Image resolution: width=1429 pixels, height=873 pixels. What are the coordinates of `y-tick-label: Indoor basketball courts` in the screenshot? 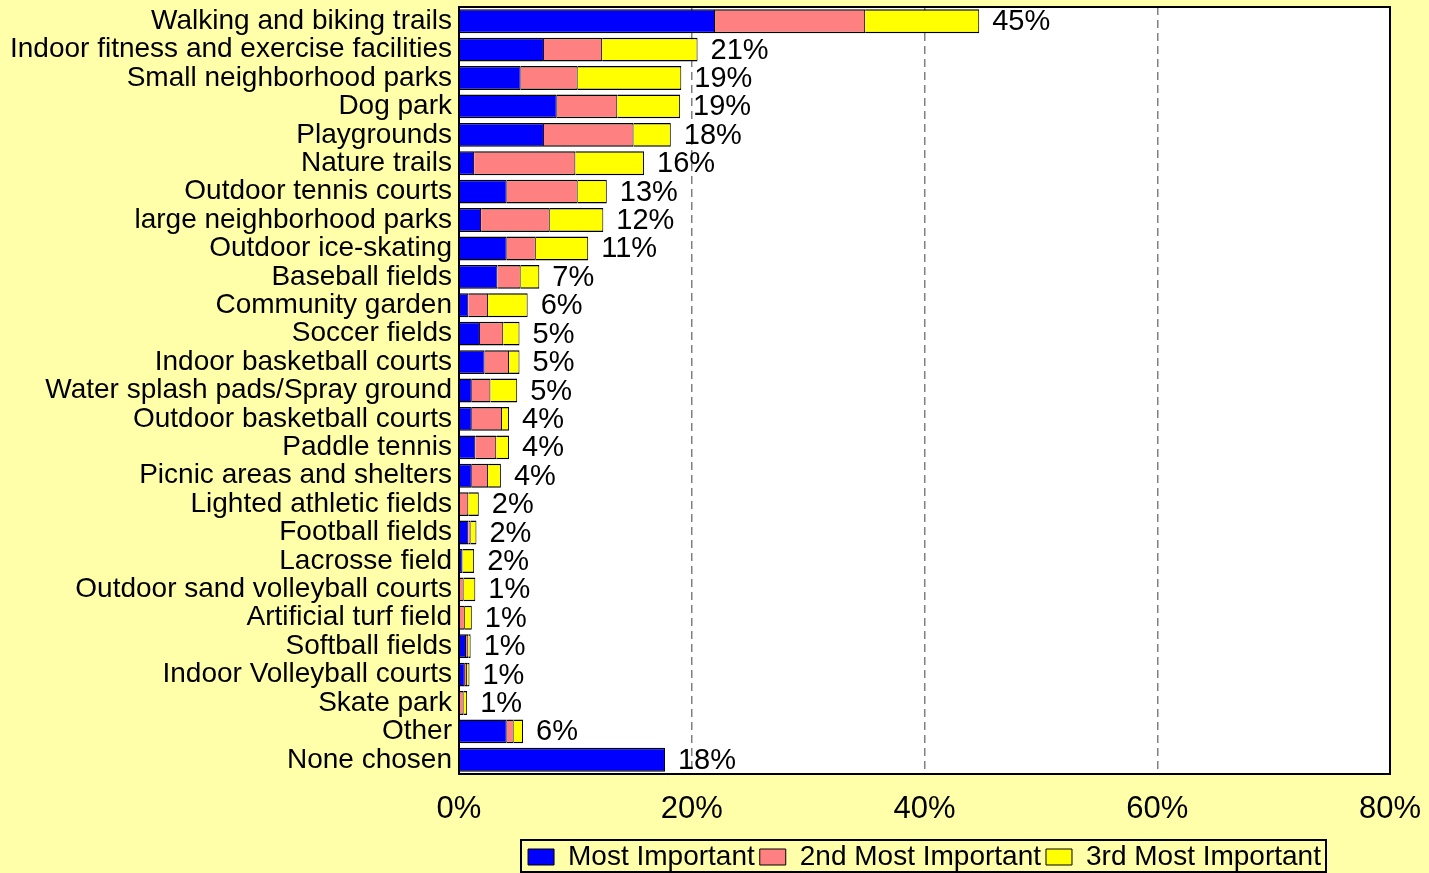 It's located at (303, 360).